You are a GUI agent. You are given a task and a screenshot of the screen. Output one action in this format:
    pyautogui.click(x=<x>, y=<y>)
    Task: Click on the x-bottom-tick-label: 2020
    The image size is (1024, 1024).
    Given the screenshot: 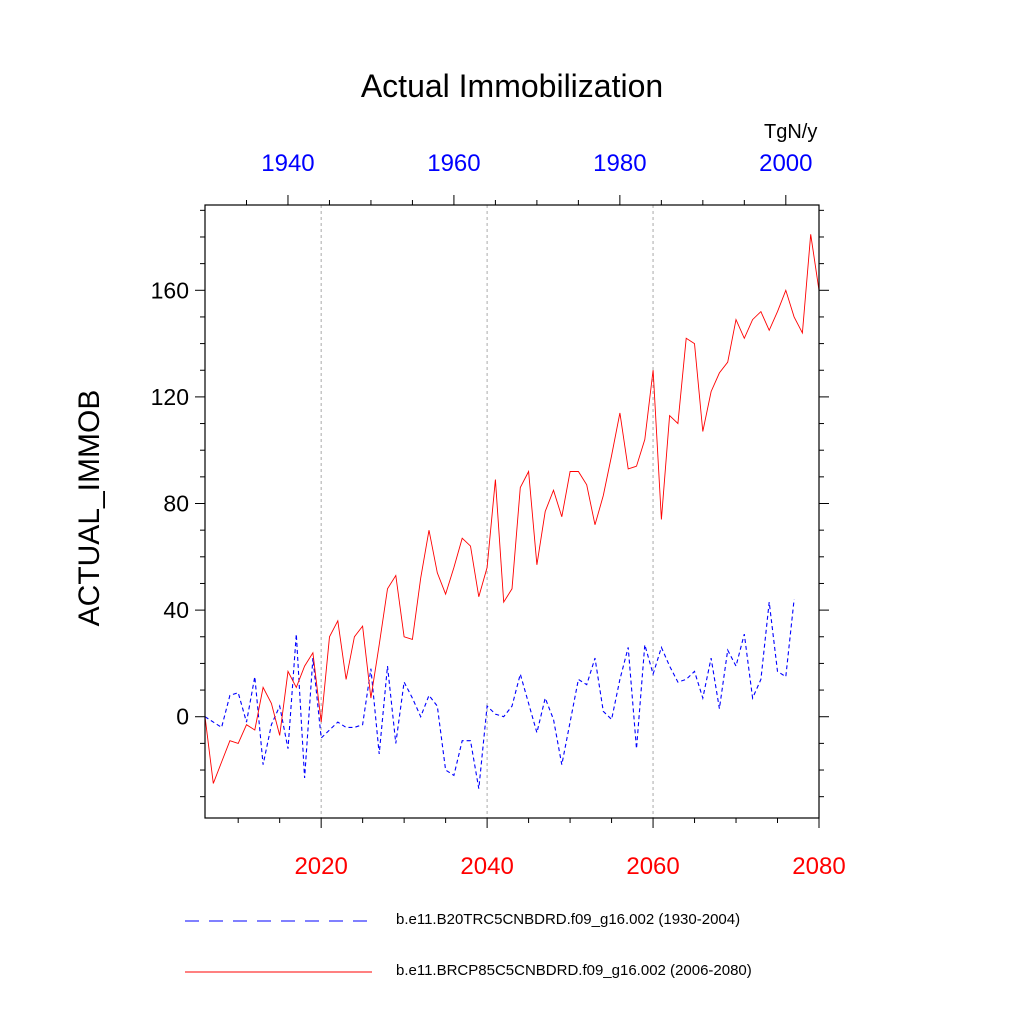 What is the action you would take?
    pyautogui.click(x=320, y=866)
    